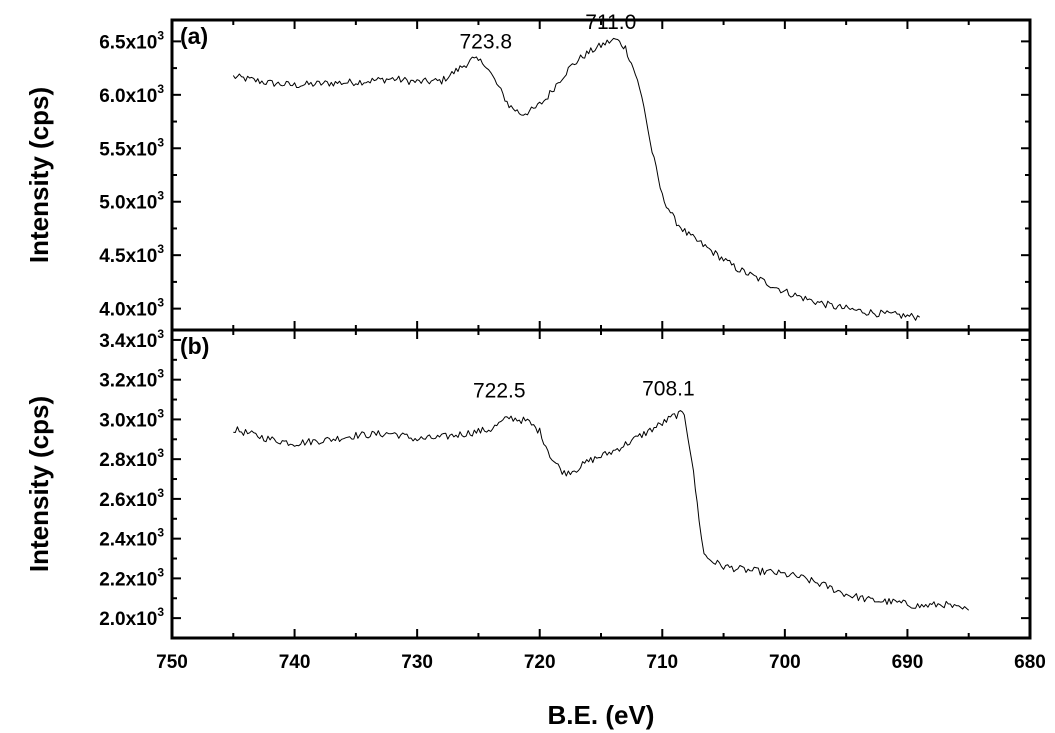  I want to click on y-tick-label: 3.4x10³, so click(131, 339).